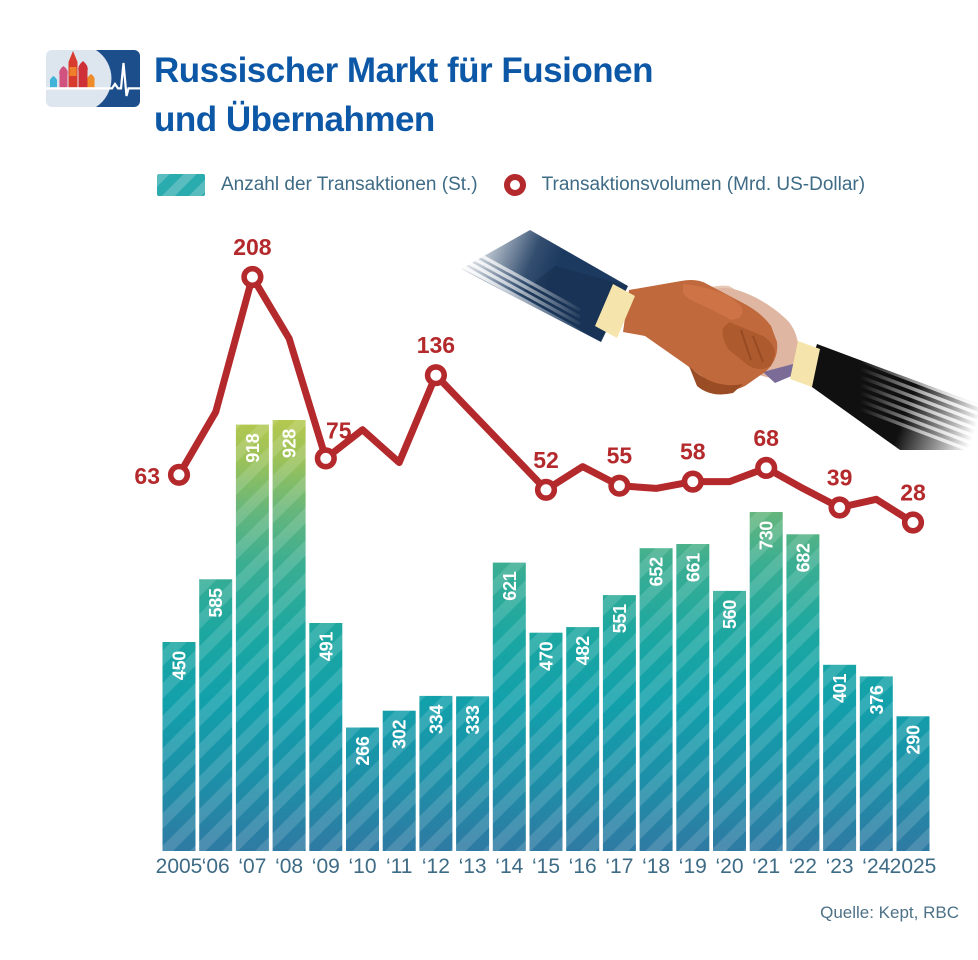  What do you see at coordinates (290, 443) in the screenshot?
I see `bar-value-label: 928` at bounding box center [290, 443].